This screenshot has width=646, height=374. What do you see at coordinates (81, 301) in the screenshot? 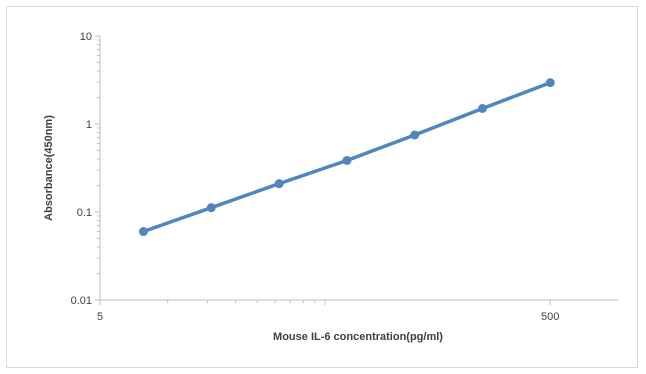
I see `y-tick-label: 0.01` at bounding box center [81, 301].